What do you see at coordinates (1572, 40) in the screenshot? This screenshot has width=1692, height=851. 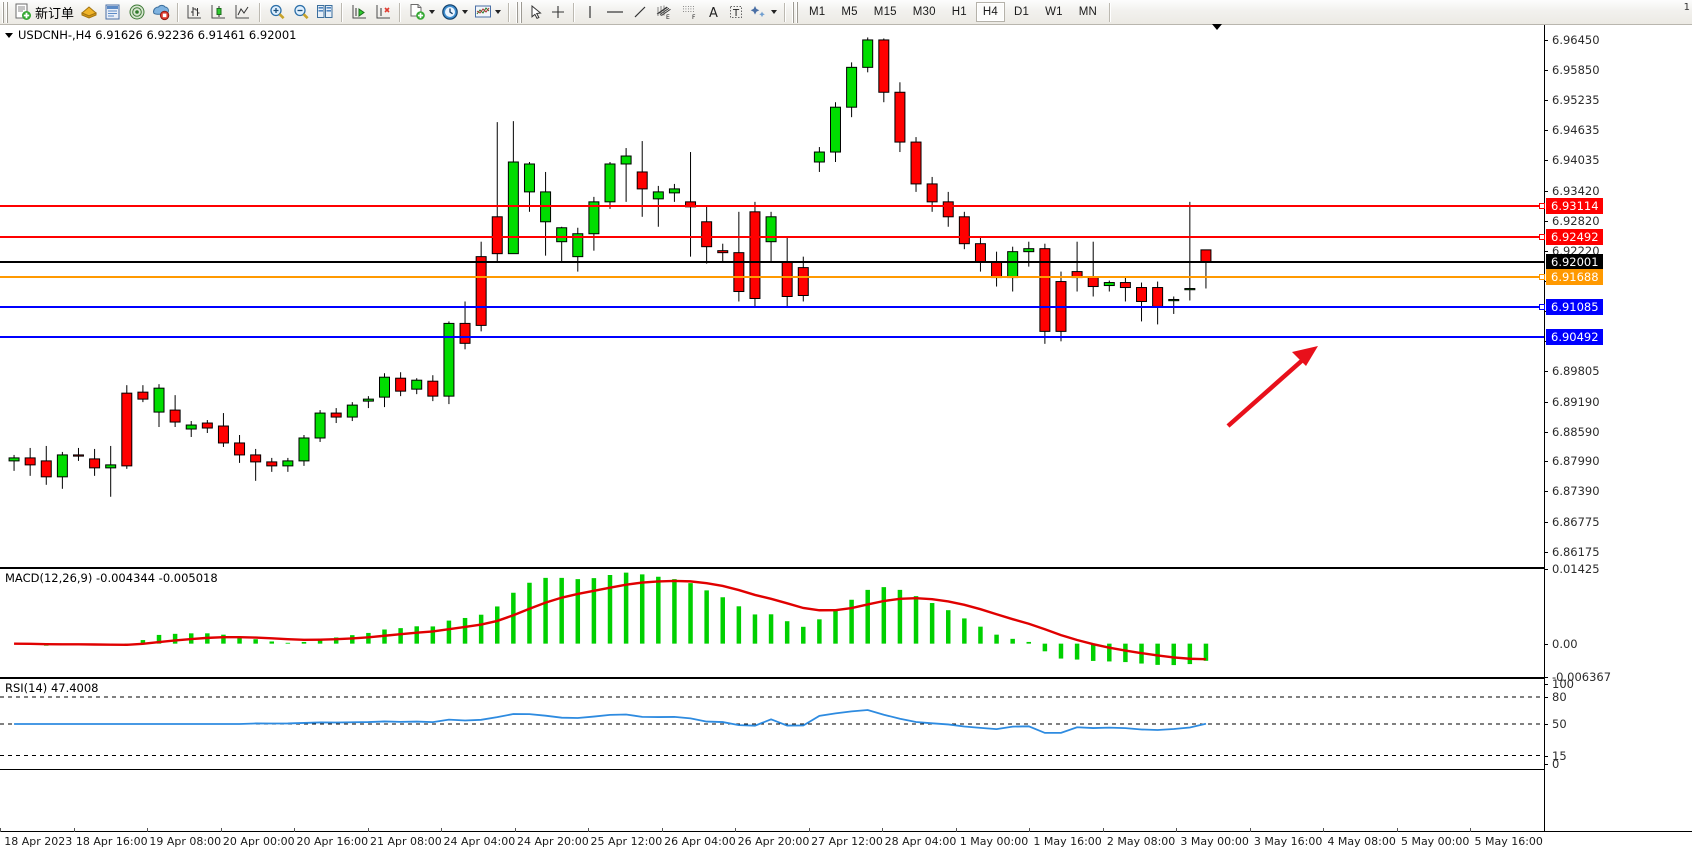 I see `price-tick: 6.96450` at bounding box center [1572, 40].